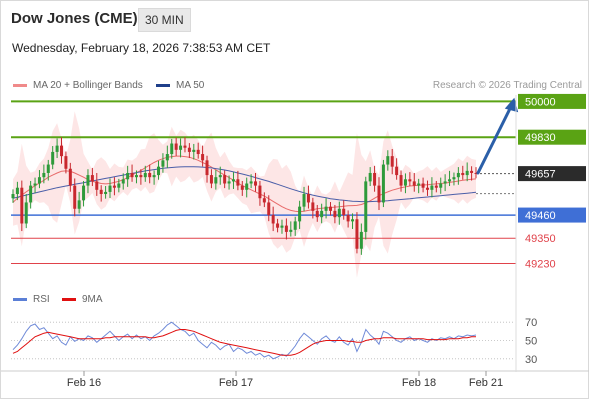 This screenshot has height=400, width=590. What do you see at coordinates (531, 323) in the screenshot?
I see `rsi-tick-70: 70` at bounding box center [531, 323].